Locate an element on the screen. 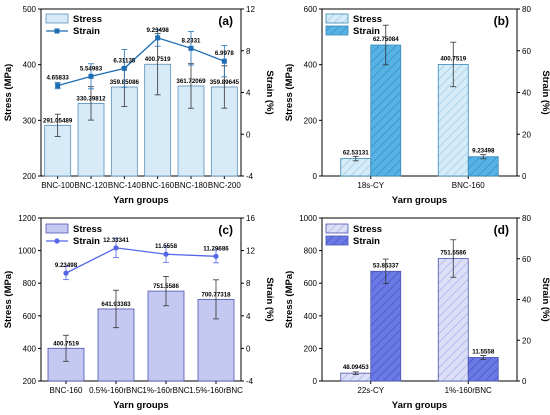  y2-tick-label: -4 is located at coordinates (250, 176).